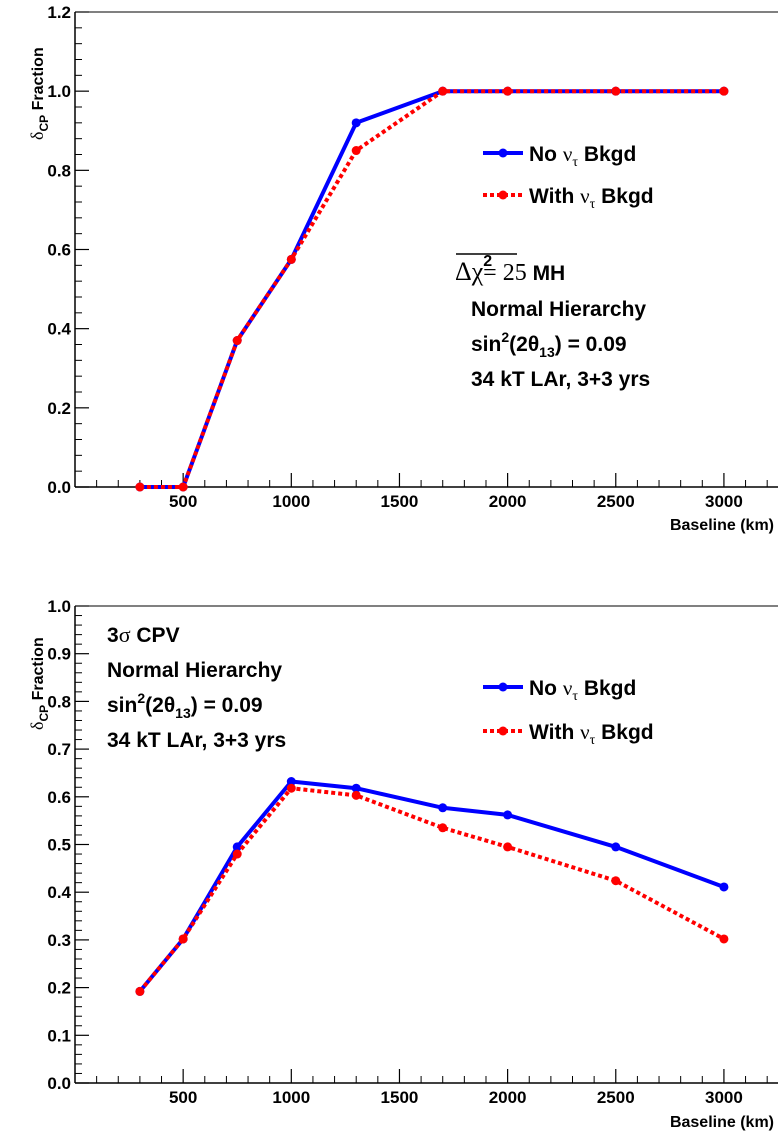 The image size is (778, 1133). Describe the element at coordinates (431, 889) in the screenshot. I see `series-line-with-nutau` at that location.